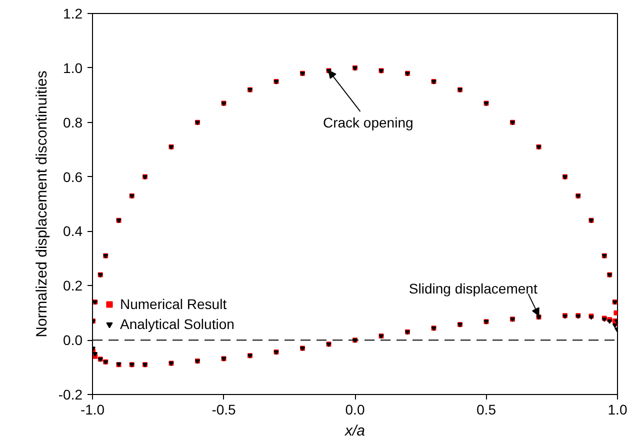 This screenshot has width=638, height=442. What do you see at coordinates (73, 286) in the screenshot?
I see `y-tick-label: 0.2` at bounding box center [73, 286].